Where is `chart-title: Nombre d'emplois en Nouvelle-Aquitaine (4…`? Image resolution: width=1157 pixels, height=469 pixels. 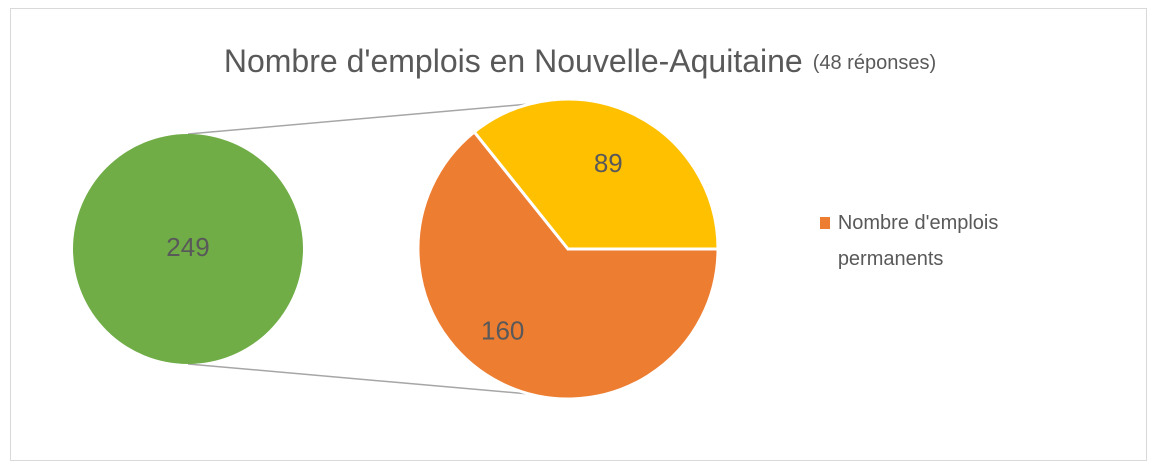 chart-title: Nombre d'emplois en Nouvelle-Aquitaine (4… is located at coordinates (580, 61).